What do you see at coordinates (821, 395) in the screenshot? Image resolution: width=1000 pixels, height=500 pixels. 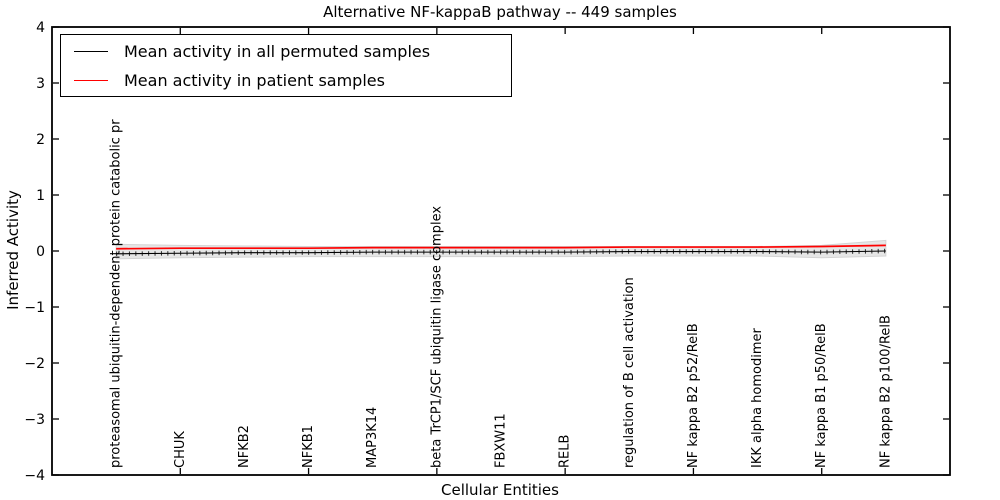 I see `x-category-label: NF kappa B1 p50/RelB` at bounding box center [821, 395].